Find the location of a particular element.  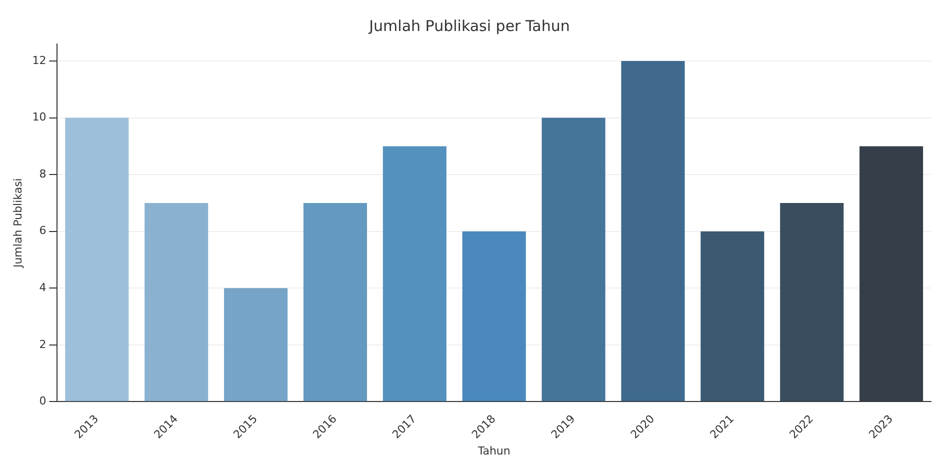

y-tick-label: 0 is located at coordinates (42, 401).